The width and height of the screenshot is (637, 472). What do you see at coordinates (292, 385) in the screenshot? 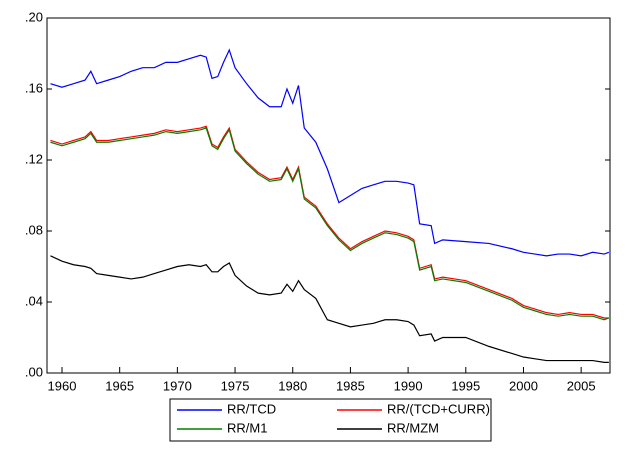
I see `x-tick-label: 1980` at bounding box center [292, 385].